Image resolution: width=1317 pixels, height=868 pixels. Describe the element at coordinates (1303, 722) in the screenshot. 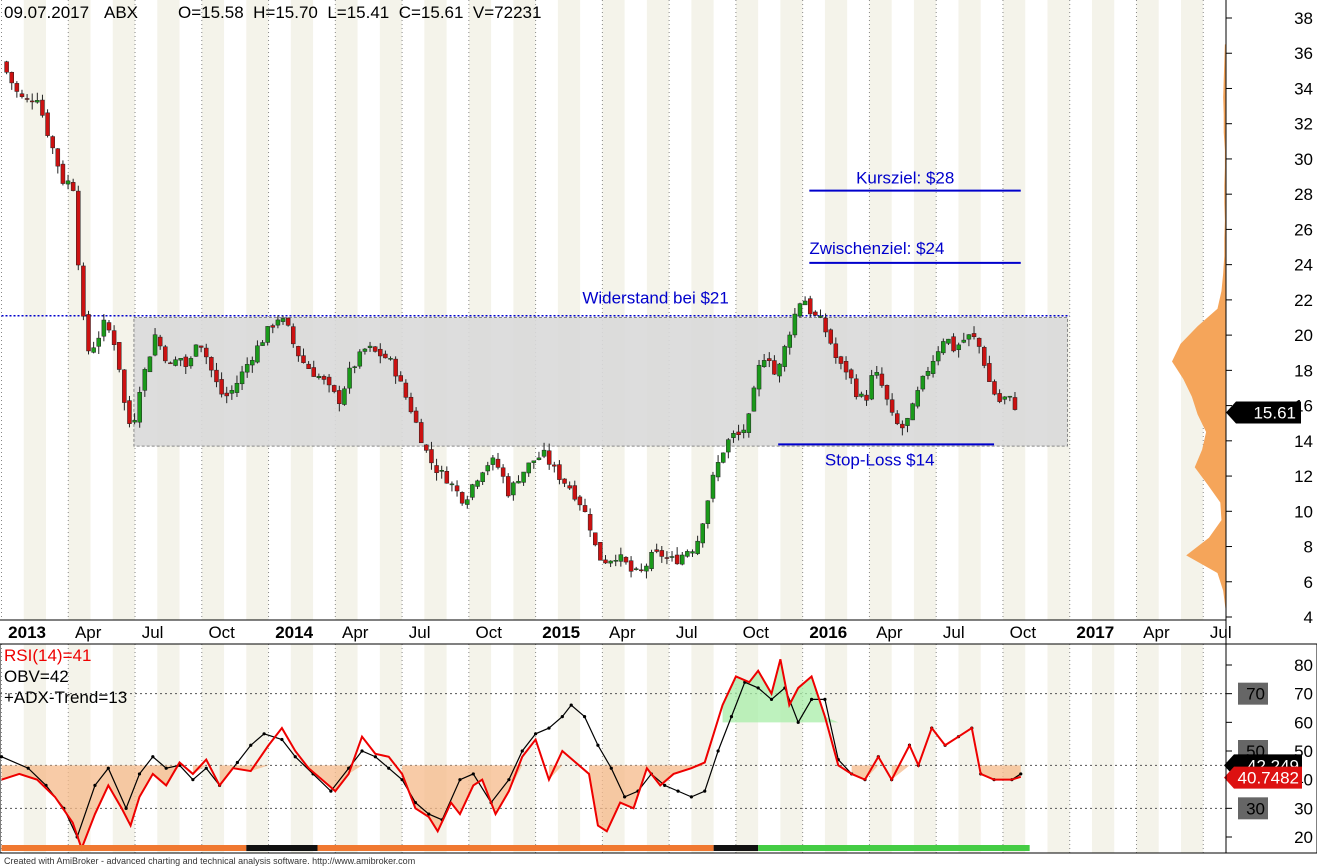

I see `indicator-tick-label: 60` at that location.